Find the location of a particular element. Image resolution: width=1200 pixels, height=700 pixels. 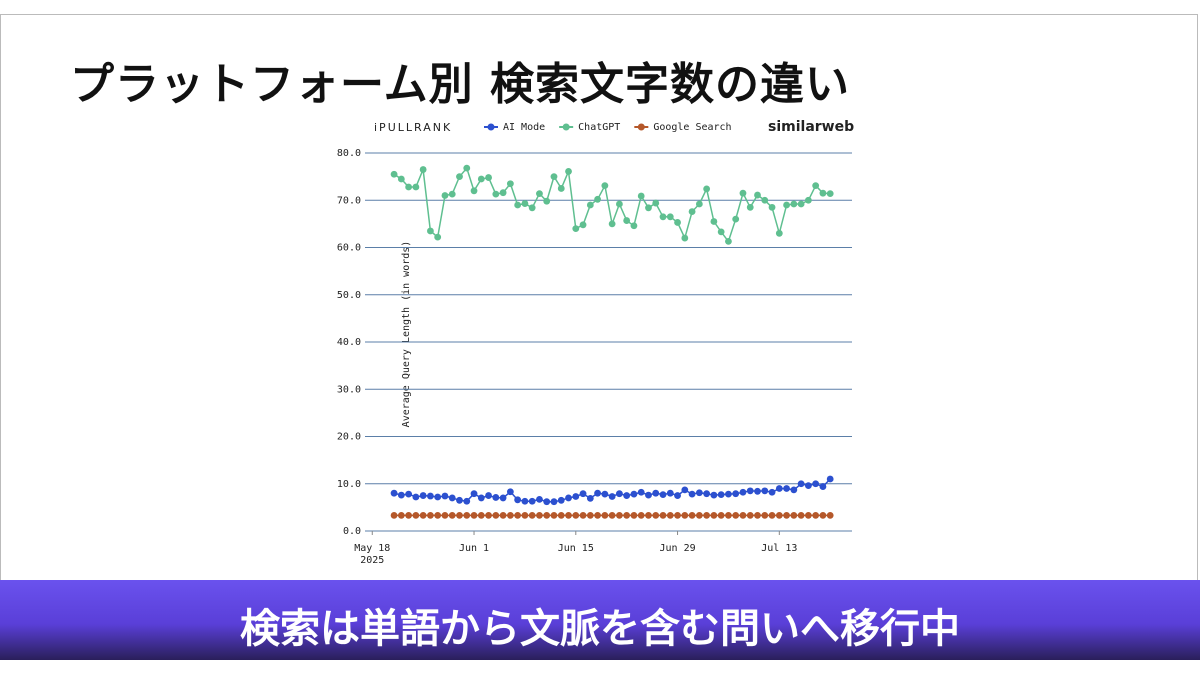

legend-label: AI Mode is located at coordinates (524, 127).